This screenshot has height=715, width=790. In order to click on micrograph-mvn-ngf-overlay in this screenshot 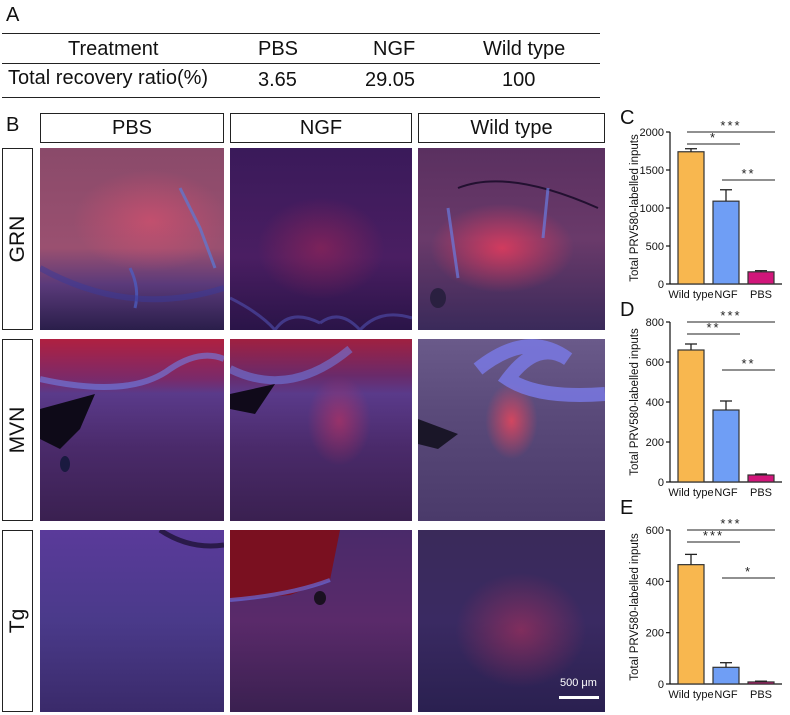, I will do `click(291, 379)`.